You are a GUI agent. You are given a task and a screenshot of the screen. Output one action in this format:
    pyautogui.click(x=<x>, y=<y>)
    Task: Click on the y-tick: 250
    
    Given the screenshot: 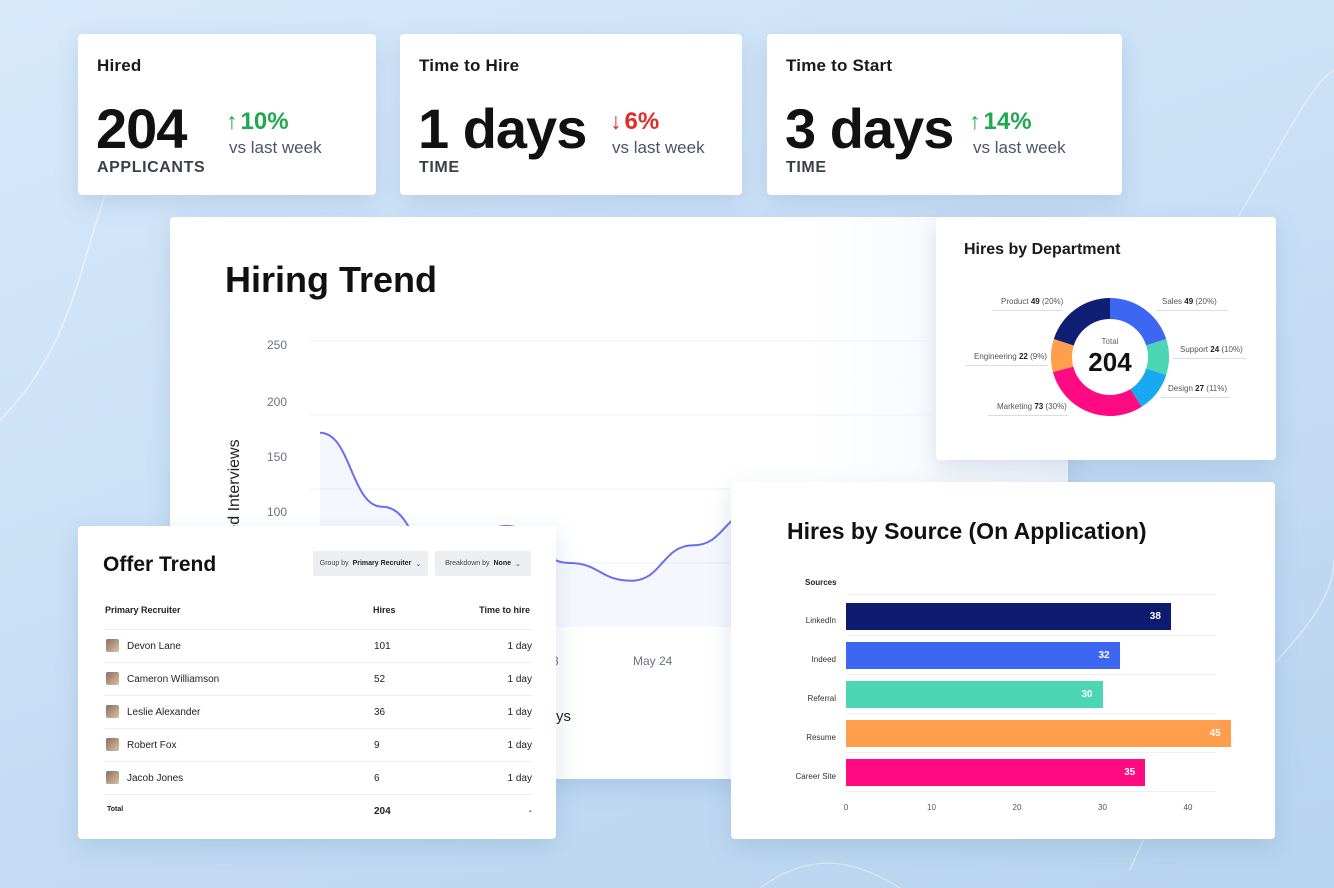 What is the action you would take?
    pyautogui.click(x=267, y=345)
    